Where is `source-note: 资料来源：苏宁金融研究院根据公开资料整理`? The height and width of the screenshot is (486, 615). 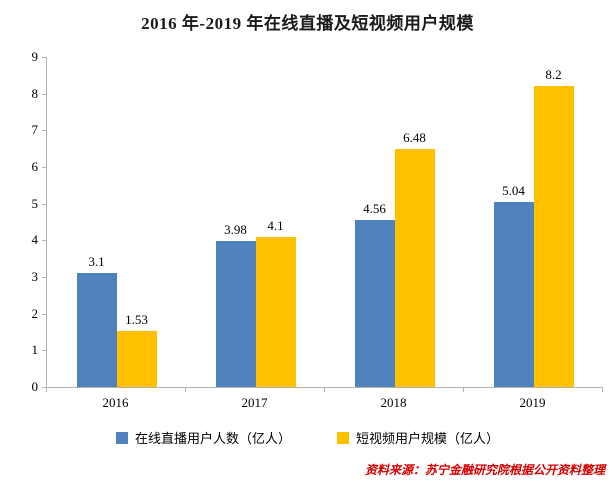
source-note: 资料来源：苏宁金融研究院根据公开资料整理 is located at coordinates (484, 470).